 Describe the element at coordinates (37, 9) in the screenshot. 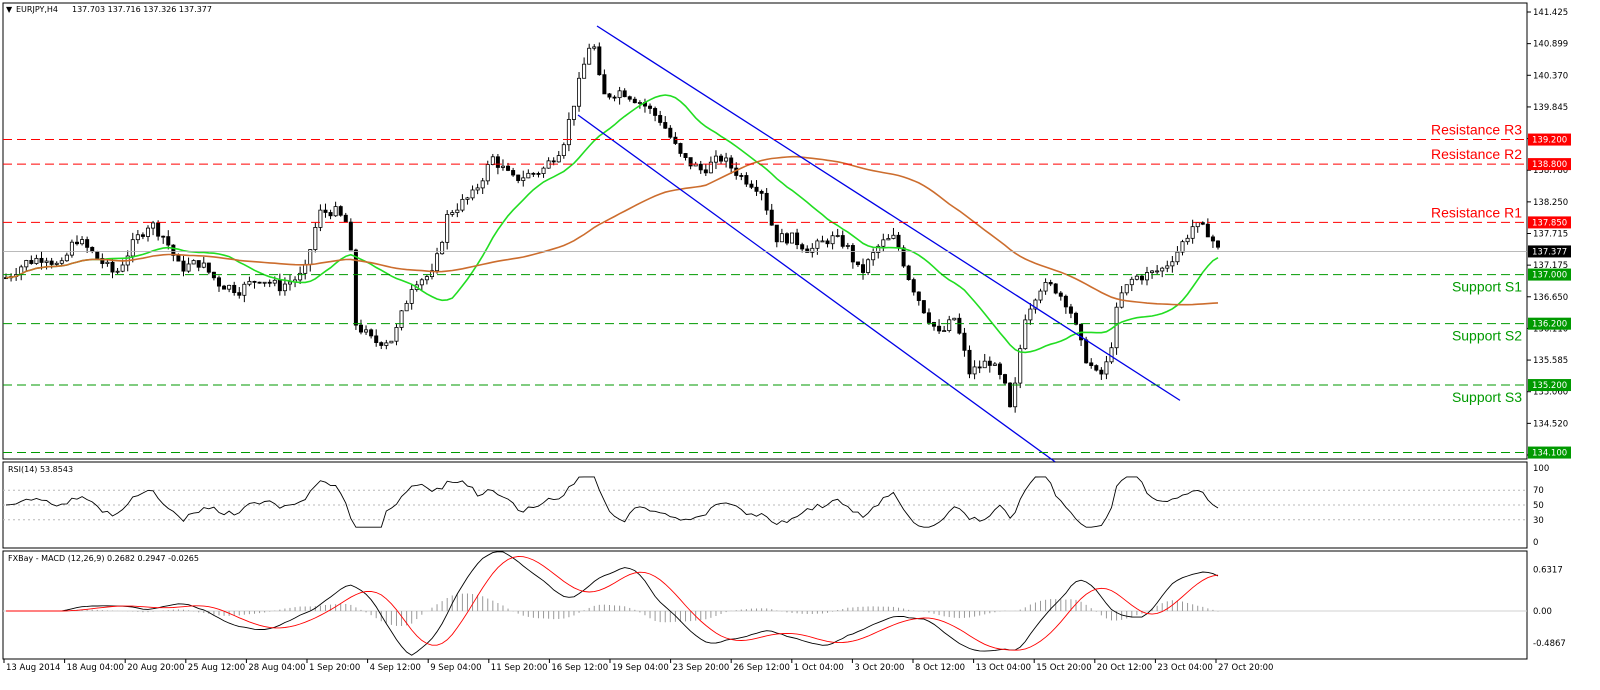

I see `symbol-title: EURJPY,H4` at that location.